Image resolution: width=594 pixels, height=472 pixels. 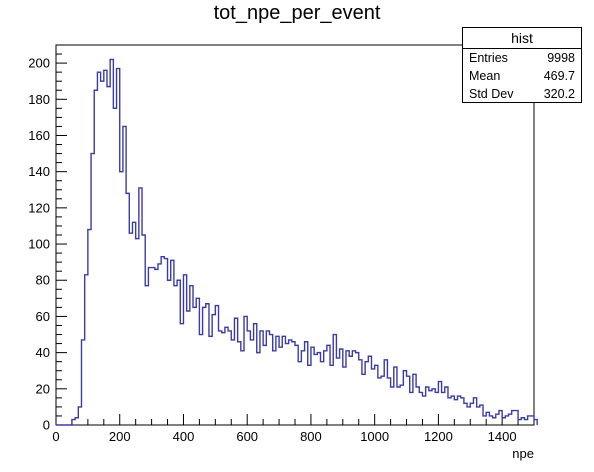 What do you see at coordinates (46, 425) in the screenshot?
I see `y-tick-label: 0` at bounding box center [46, 425].